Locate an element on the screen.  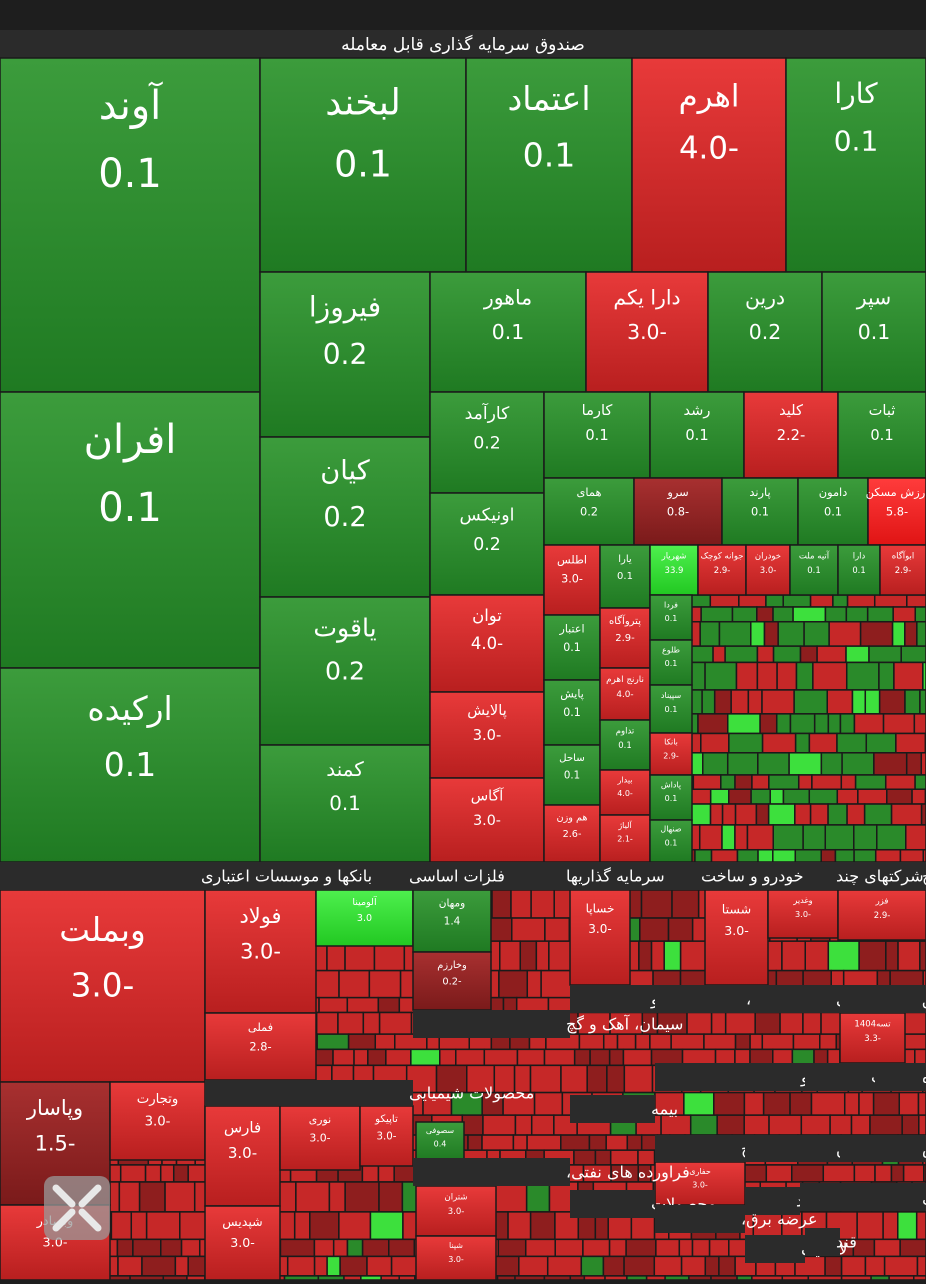
stock-name: کارما is located at coordinates (597, 410).